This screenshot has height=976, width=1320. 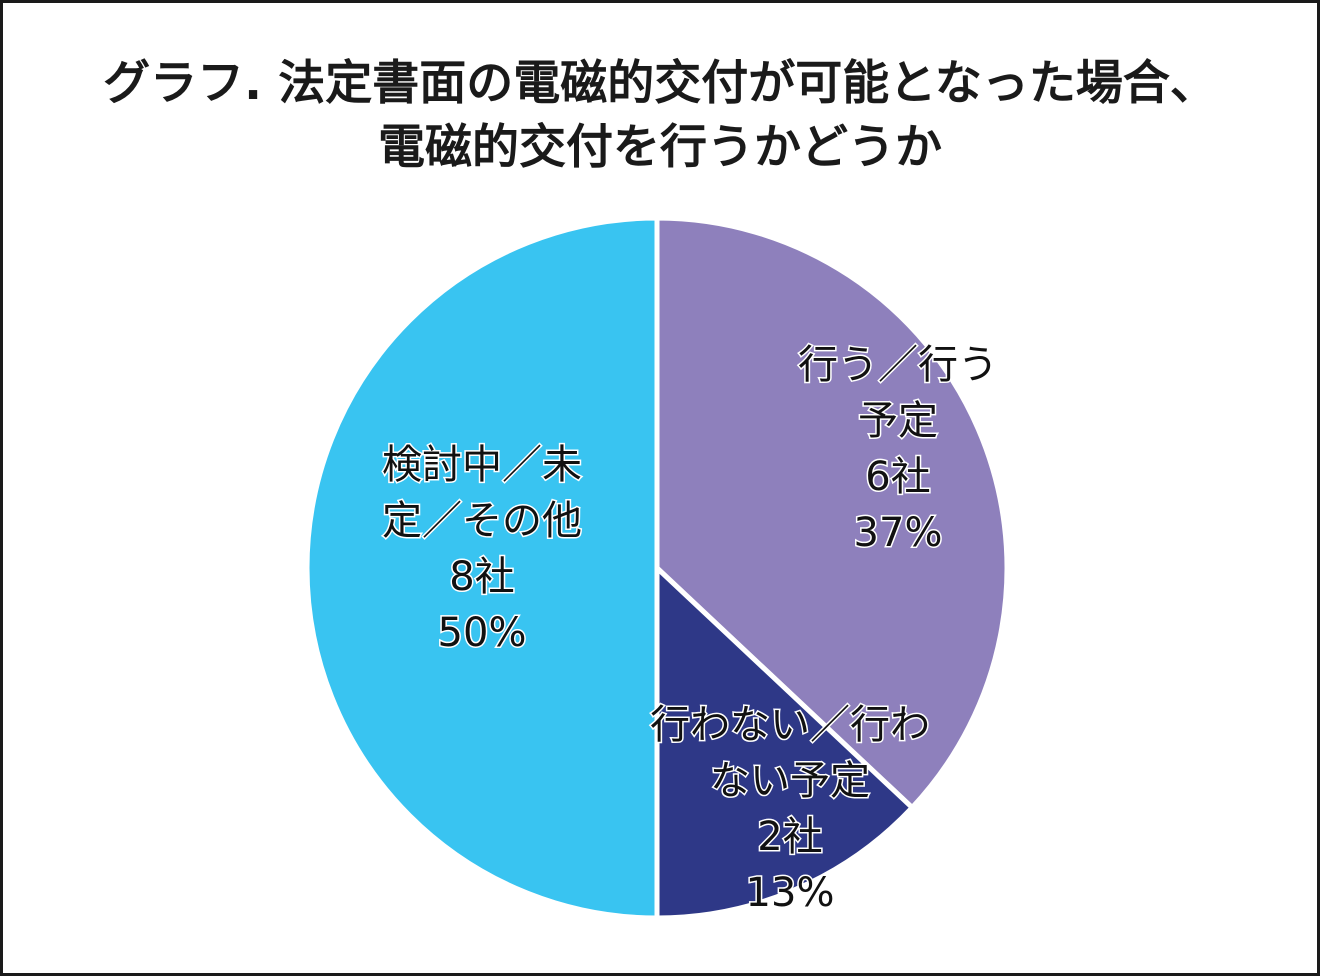 I want to click on slice-percent-label: 50%, so click(x=482, y=633).